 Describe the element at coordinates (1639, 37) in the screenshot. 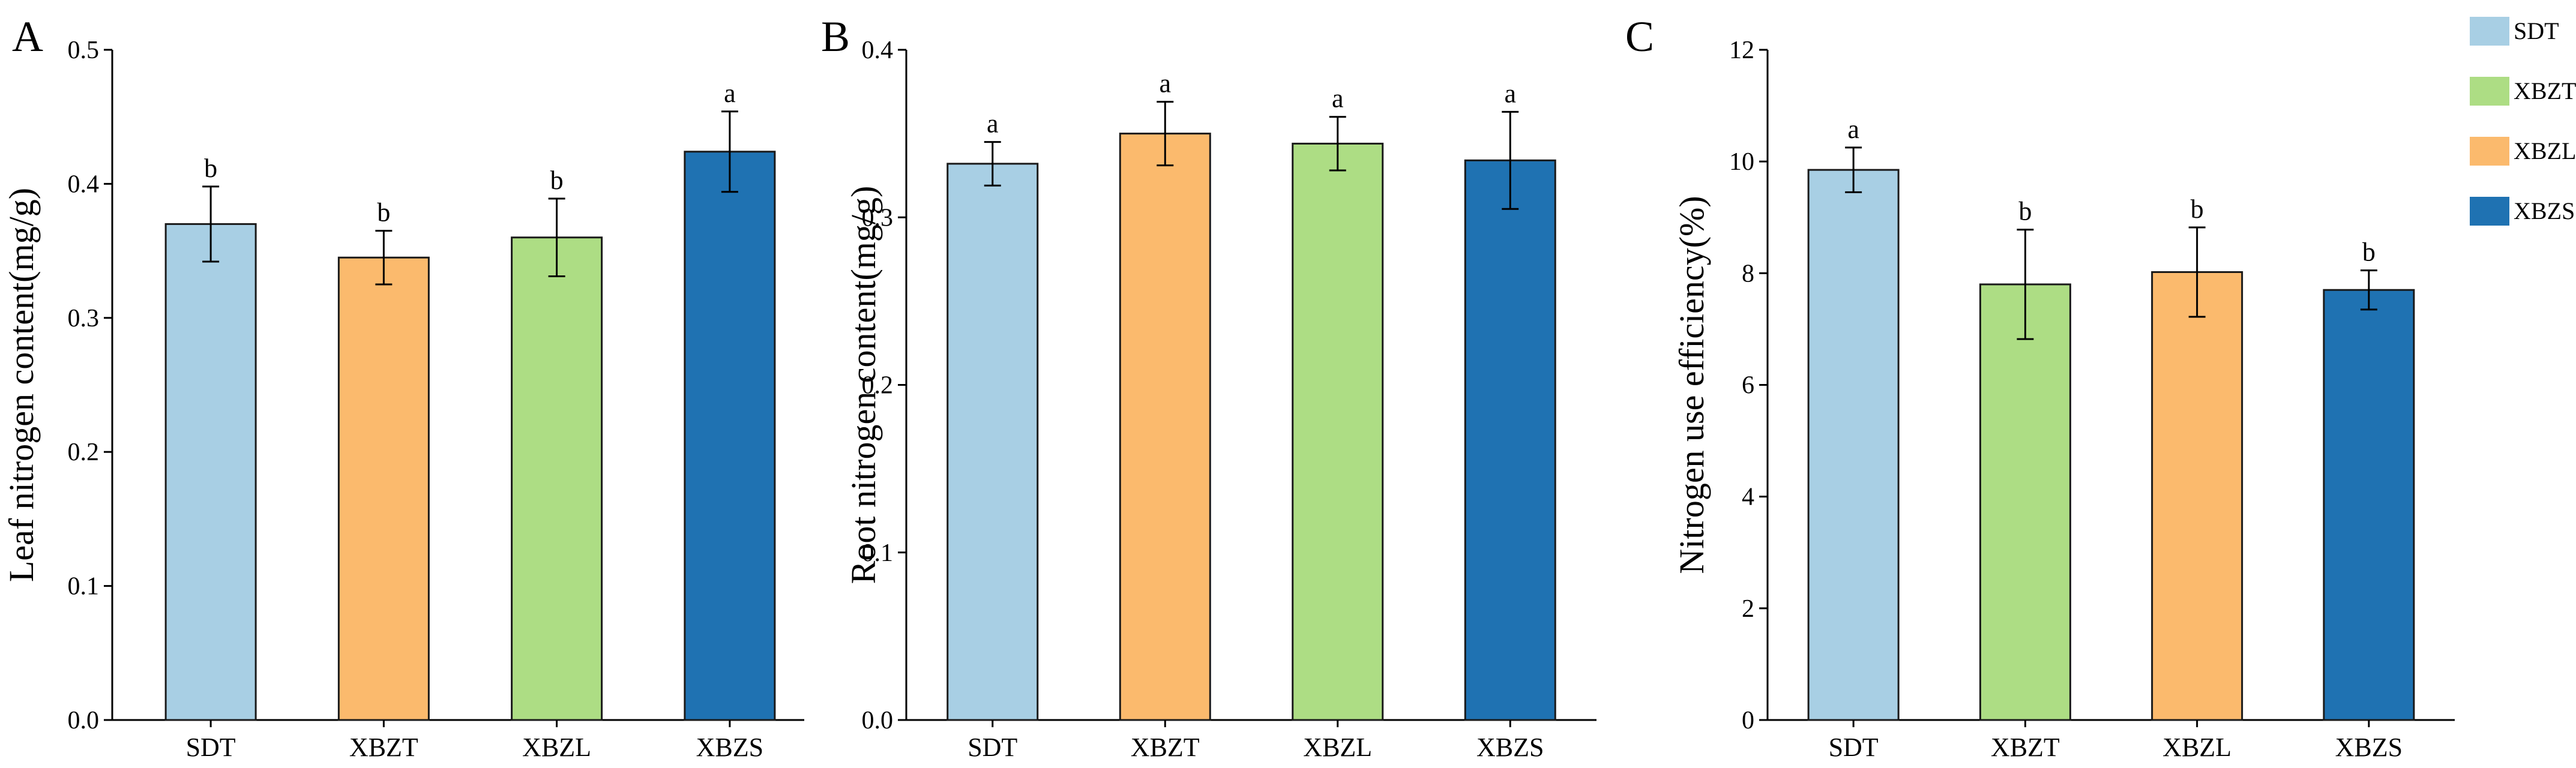

I see `panel-label: C` at that location.